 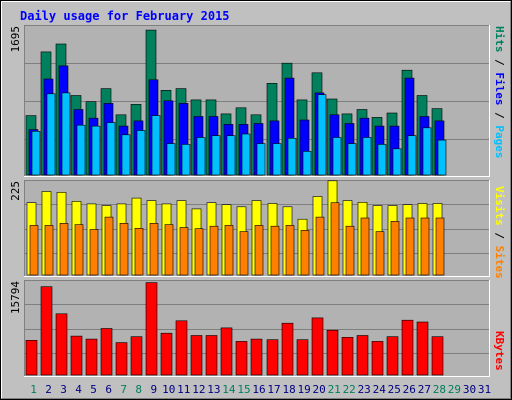 I want to click on legend-middle: Visits / Sites, so click(x=499, y=232).